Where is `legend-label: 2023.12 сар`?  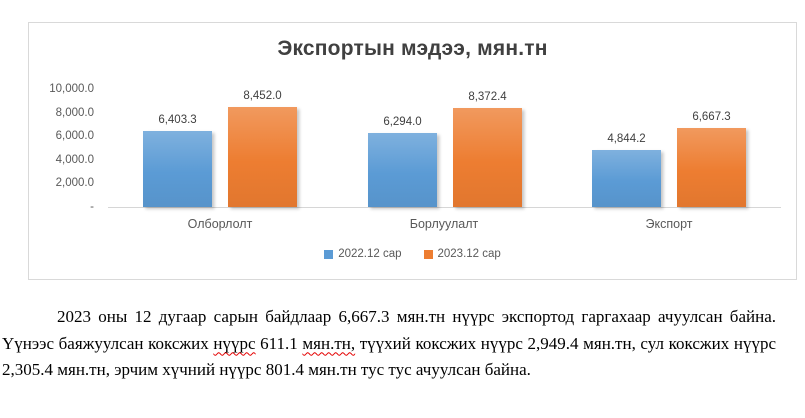
legend-label: 2023.12 сар is located at coordinates (469, 254).